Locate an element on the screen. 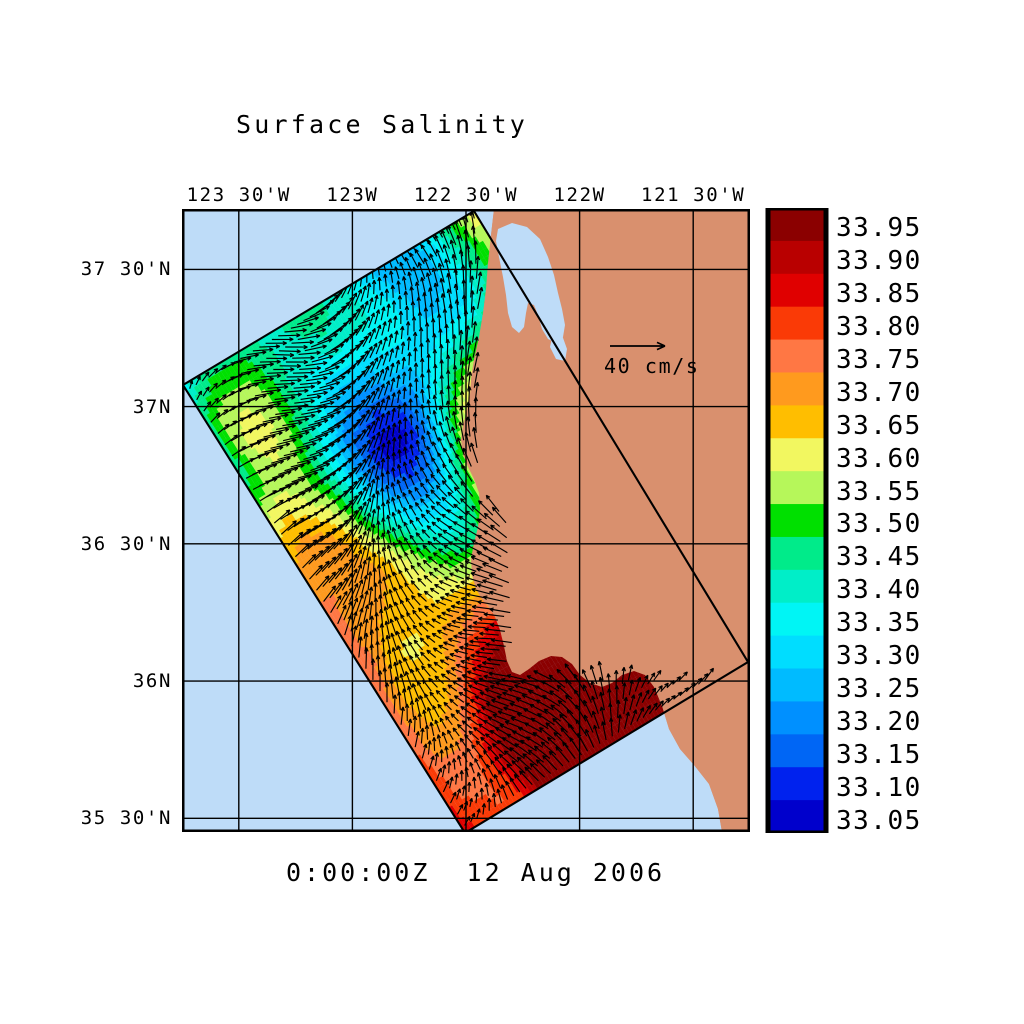  colorbar-border is located at coordinates (797, 520).